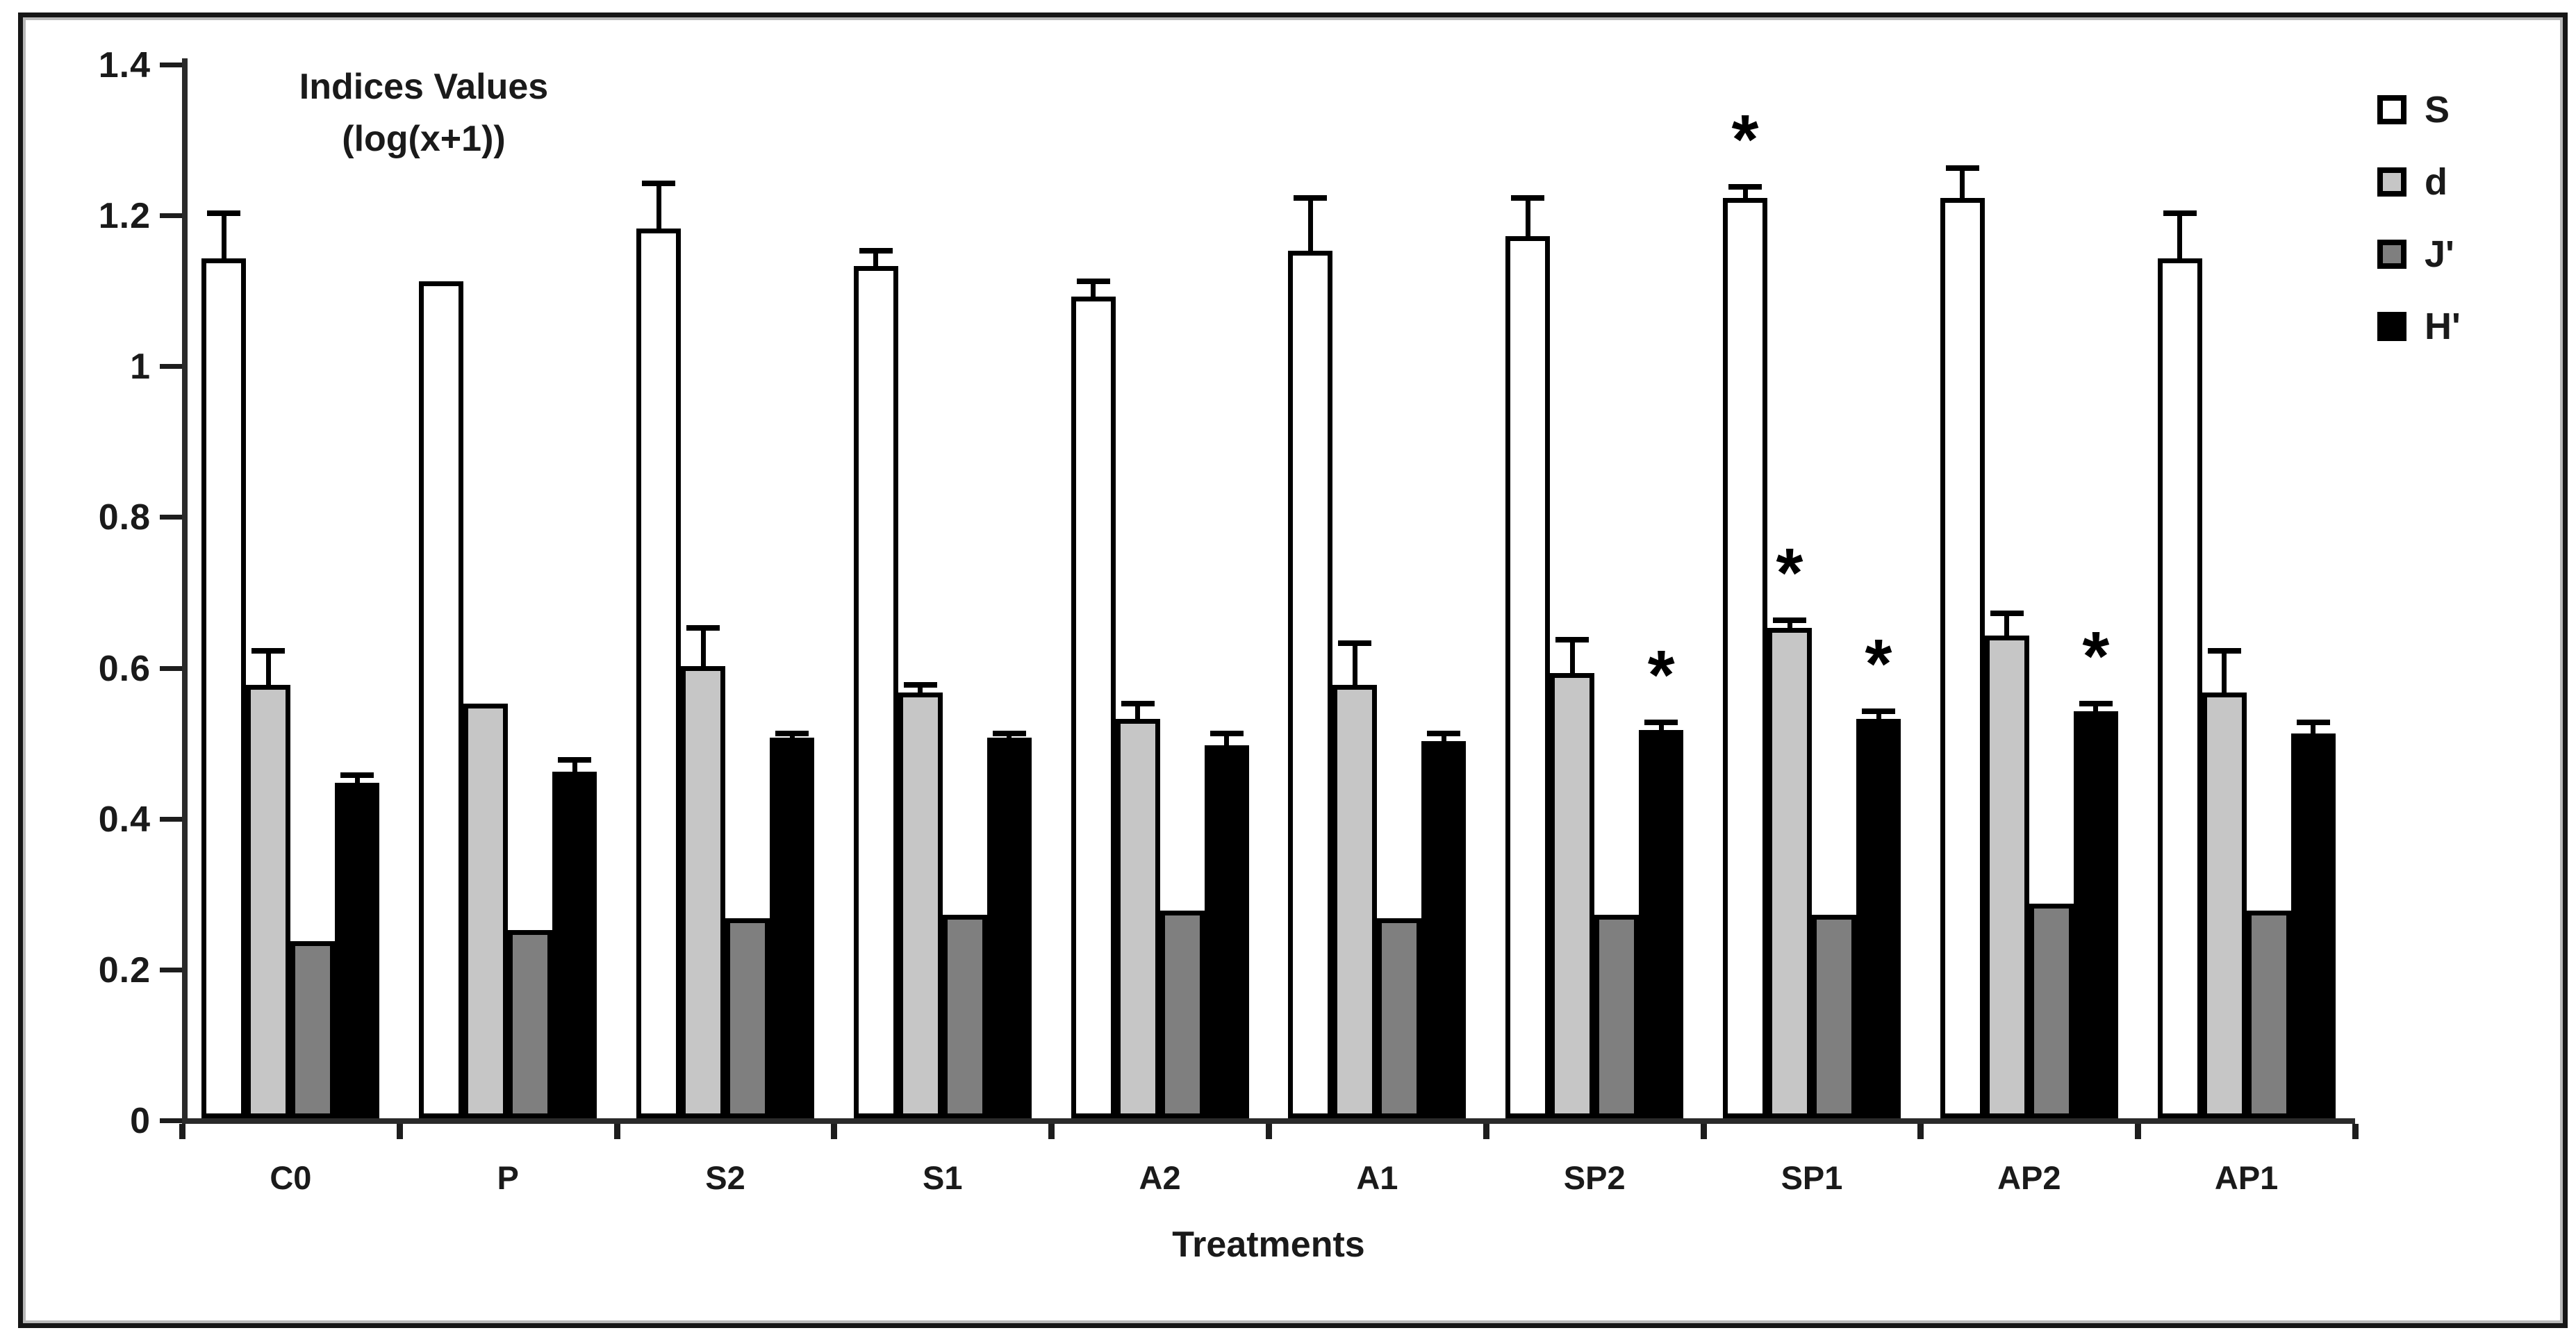  What do you see at coordinates (748, 1018) in the screenshot?
I see `bar-j-s2` at bounding box center [748, 1018].